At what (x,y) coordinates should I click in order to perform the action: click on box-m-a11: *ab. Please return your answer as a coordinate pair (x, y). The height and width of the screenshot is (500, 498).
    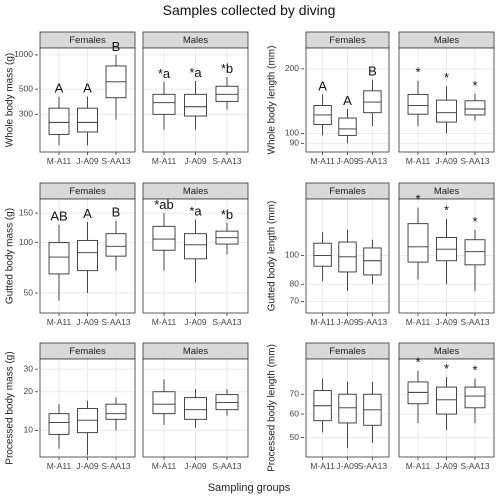
    Looking at the image, I should click on (164, 234).